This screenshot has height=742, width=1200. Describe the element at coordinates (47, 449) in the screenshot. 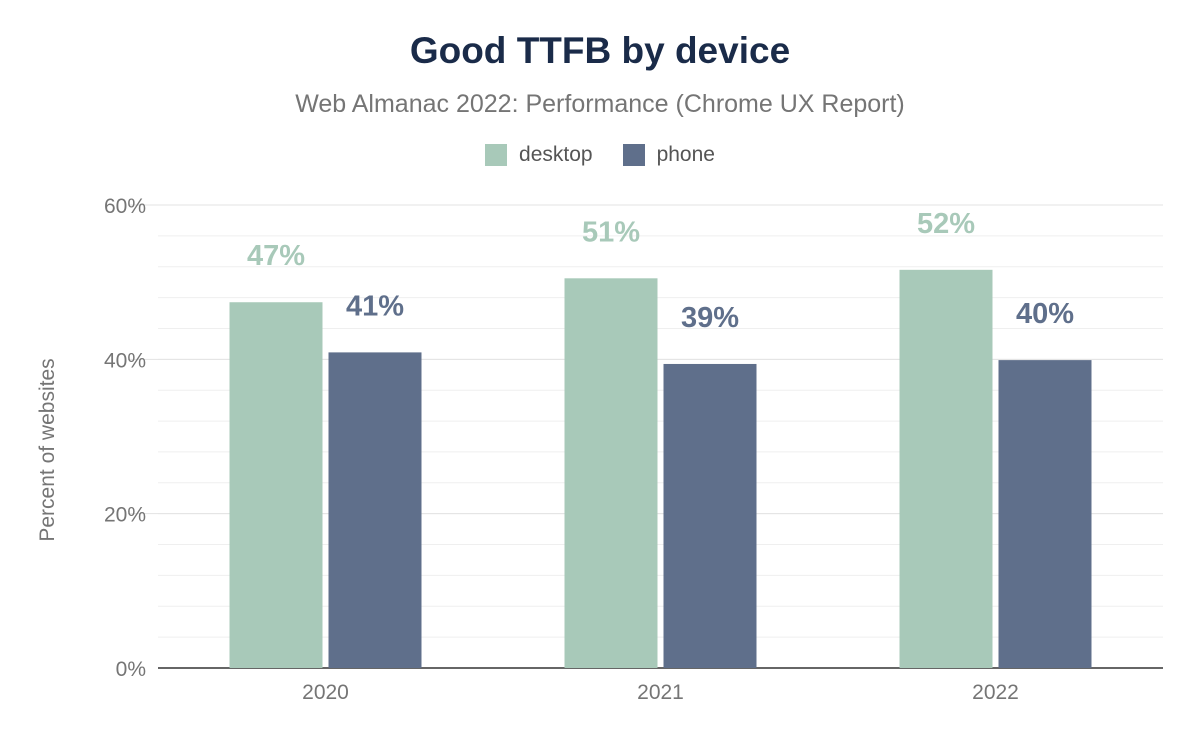

I see `y-axis-label: Percent of websites` at that location.